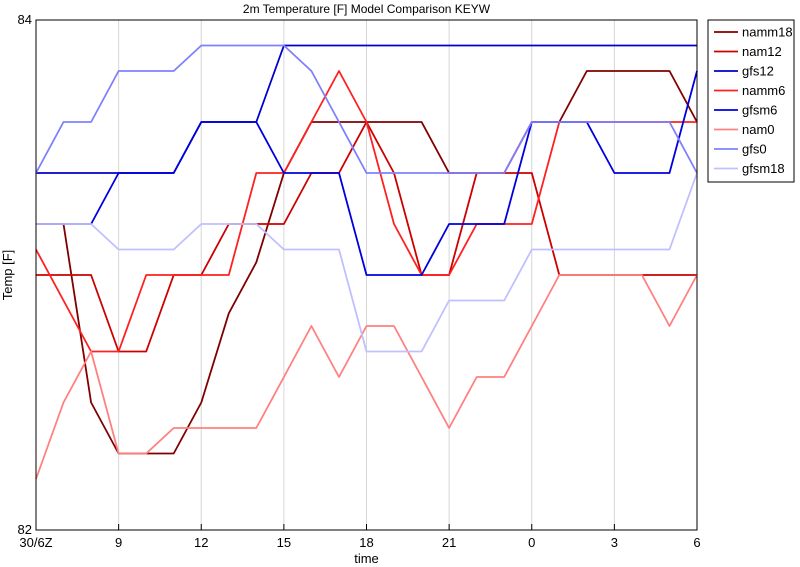 This screenshot has width=800, height=567. I want to click on x-tick-label: 12, so click(201, 542).